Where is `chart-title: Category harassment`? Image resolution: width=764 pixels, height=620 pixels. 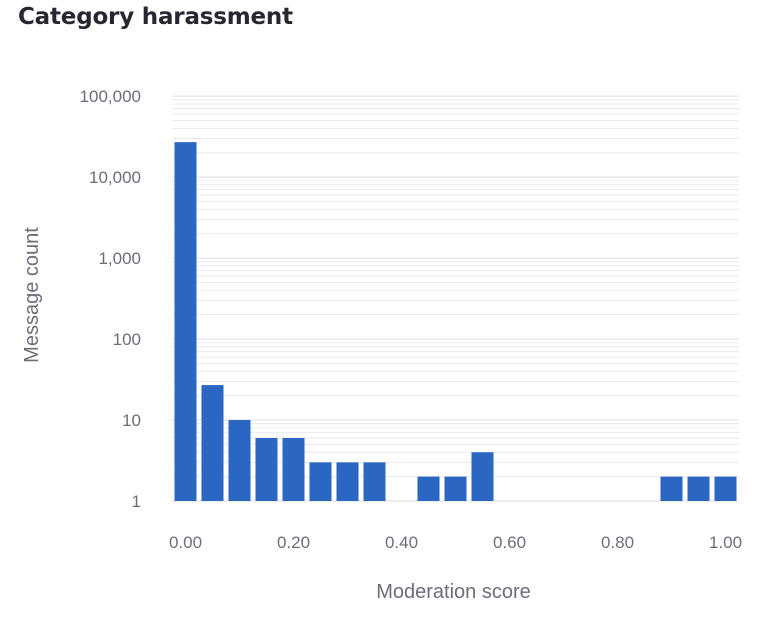 chart-title: Category harassment is located at coordinates (155, 17).